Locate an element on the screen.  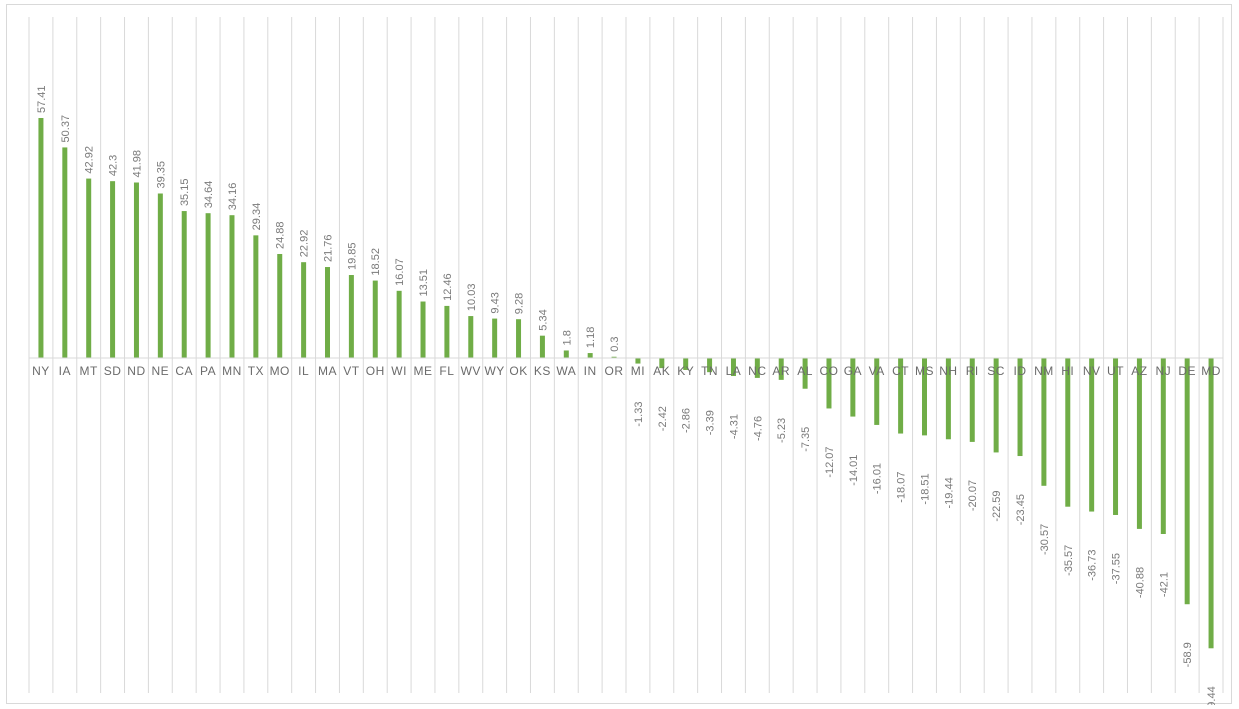
bar-ma is located at coordinates (327, 312).